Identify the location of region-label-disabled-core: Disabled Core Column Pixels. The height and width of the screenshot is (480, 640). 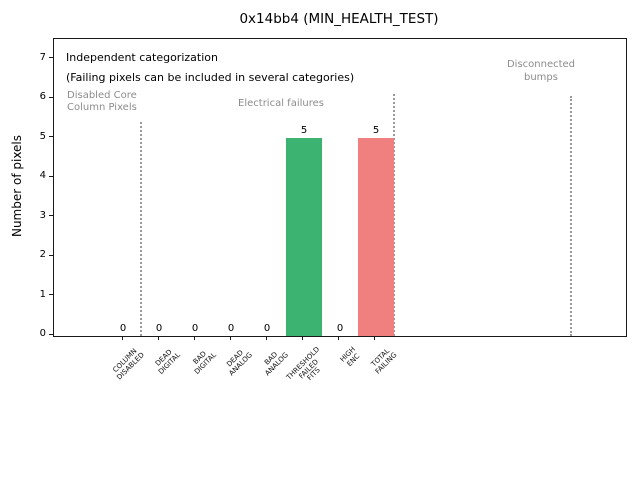
(102, 102).